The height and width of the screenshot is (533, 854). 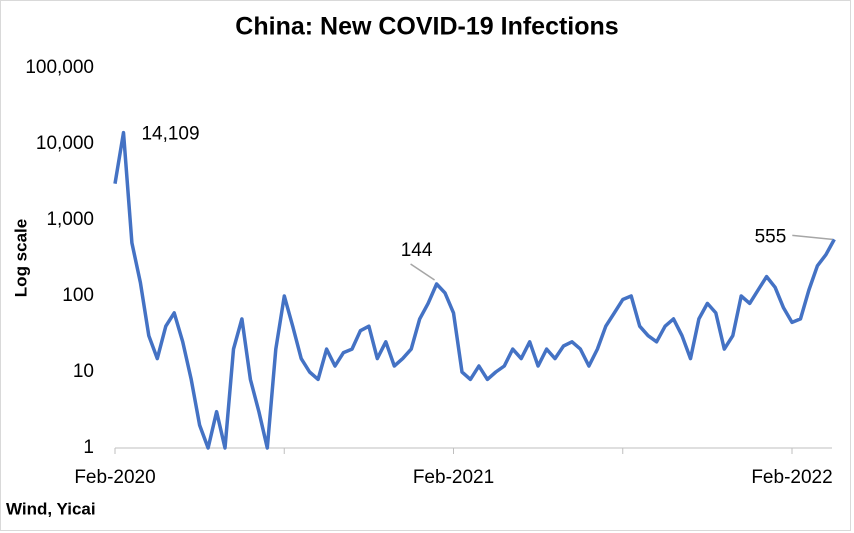 I want to click on x-tick-label: Feb-2020, so click(x=114, y=477).